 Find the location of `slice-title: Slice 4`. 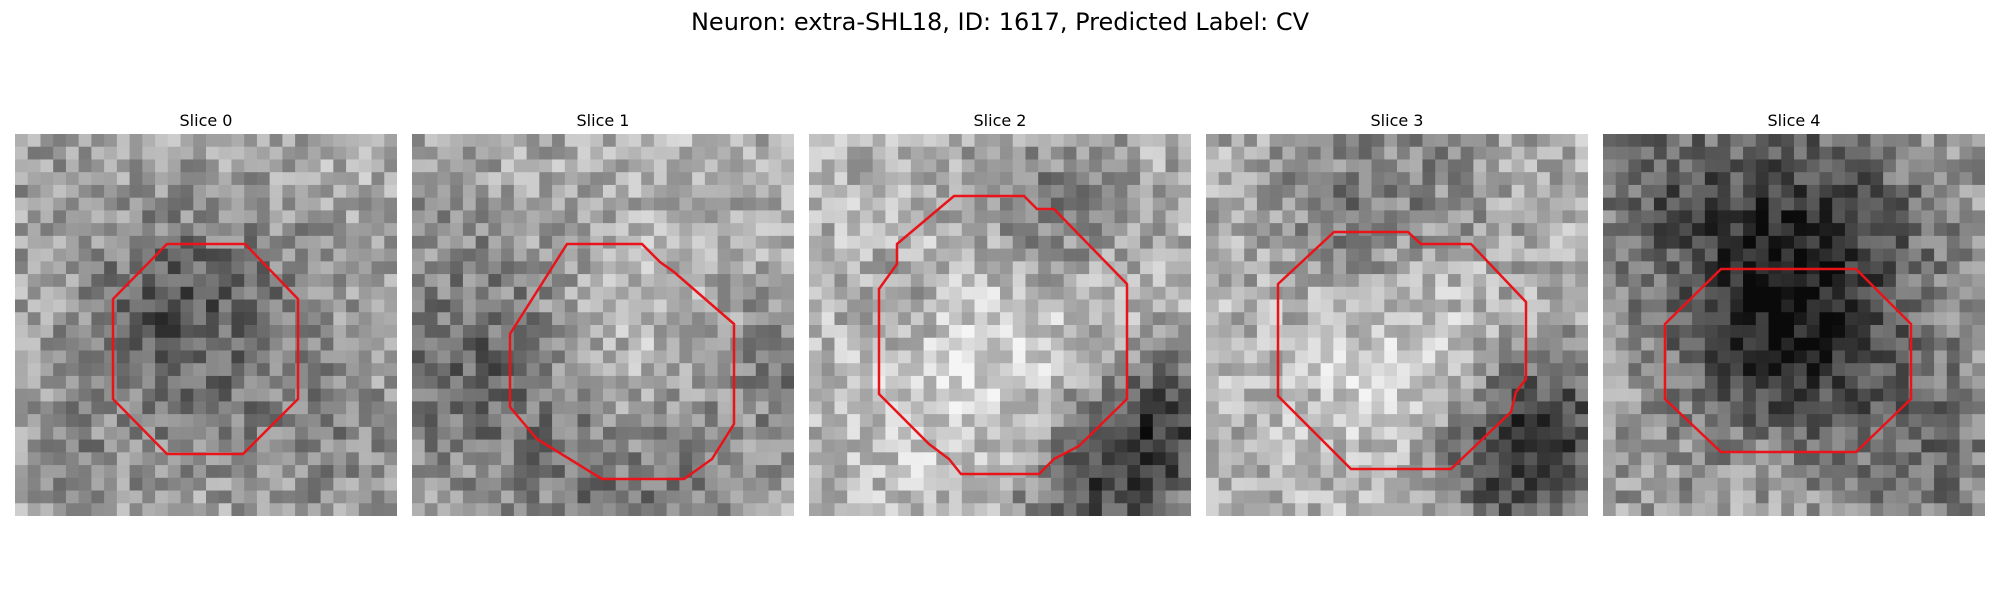

slice-title: Slice 4 is located at coordinates (1794, 120).